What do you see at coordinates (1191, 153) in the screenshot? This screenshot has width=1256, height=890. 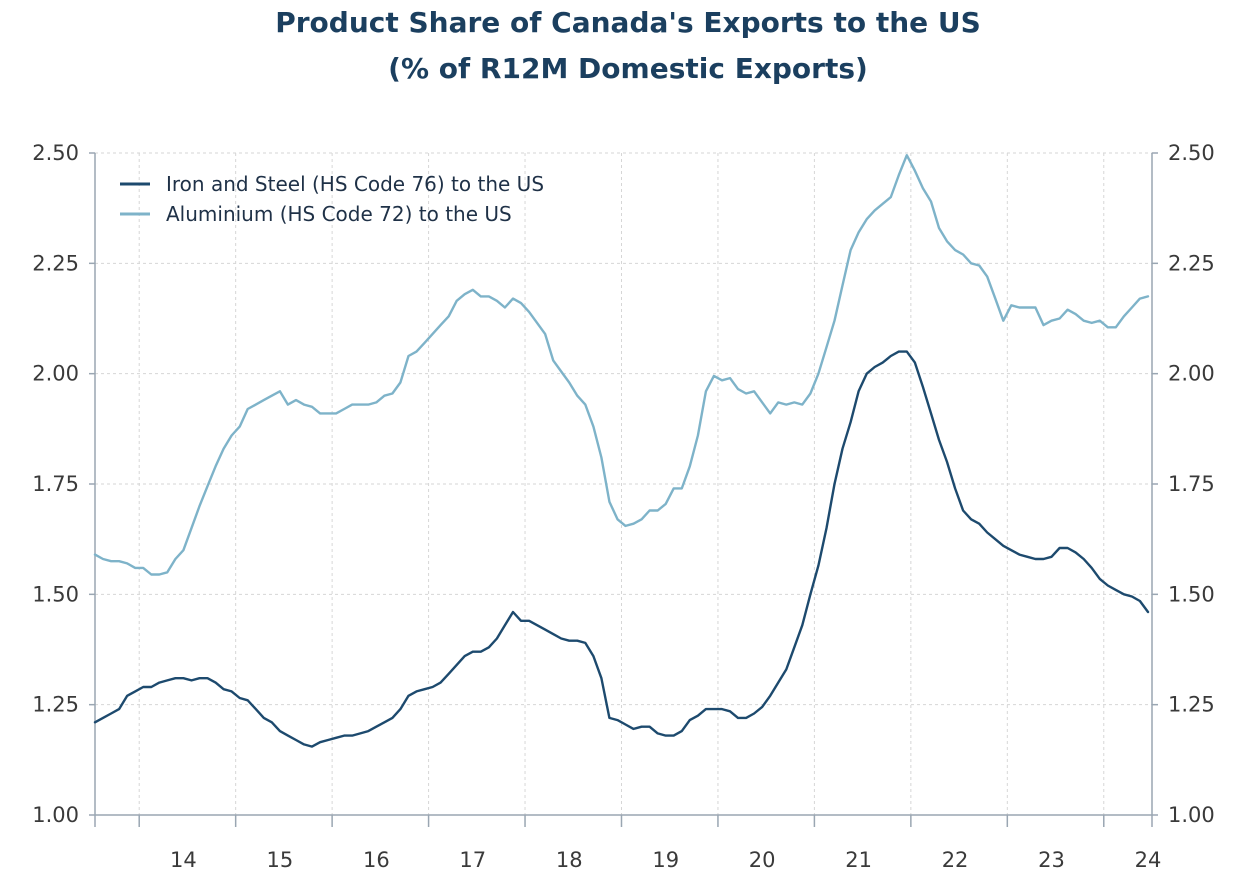 I see `y-tick-label-right: 2.50` at bounding box center [1191, 153].